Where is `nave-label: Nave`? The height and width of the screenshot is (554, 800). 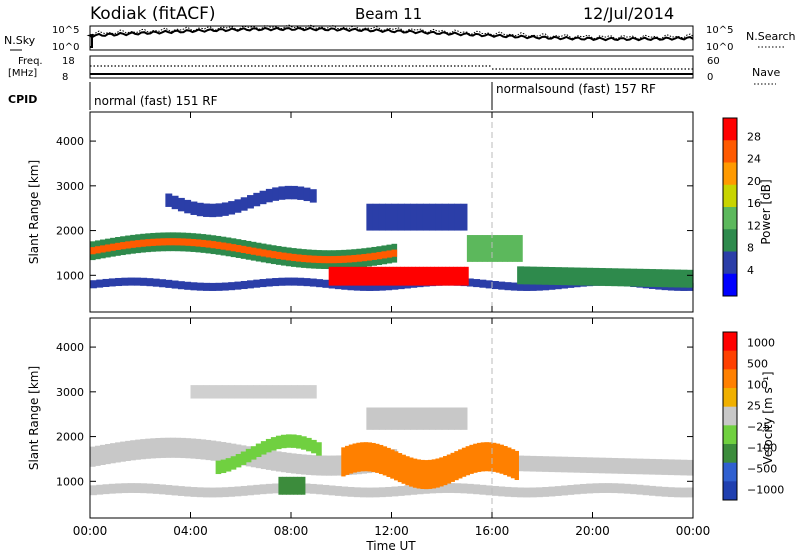 nave-label: Nave is located at coordinates (766, 72).